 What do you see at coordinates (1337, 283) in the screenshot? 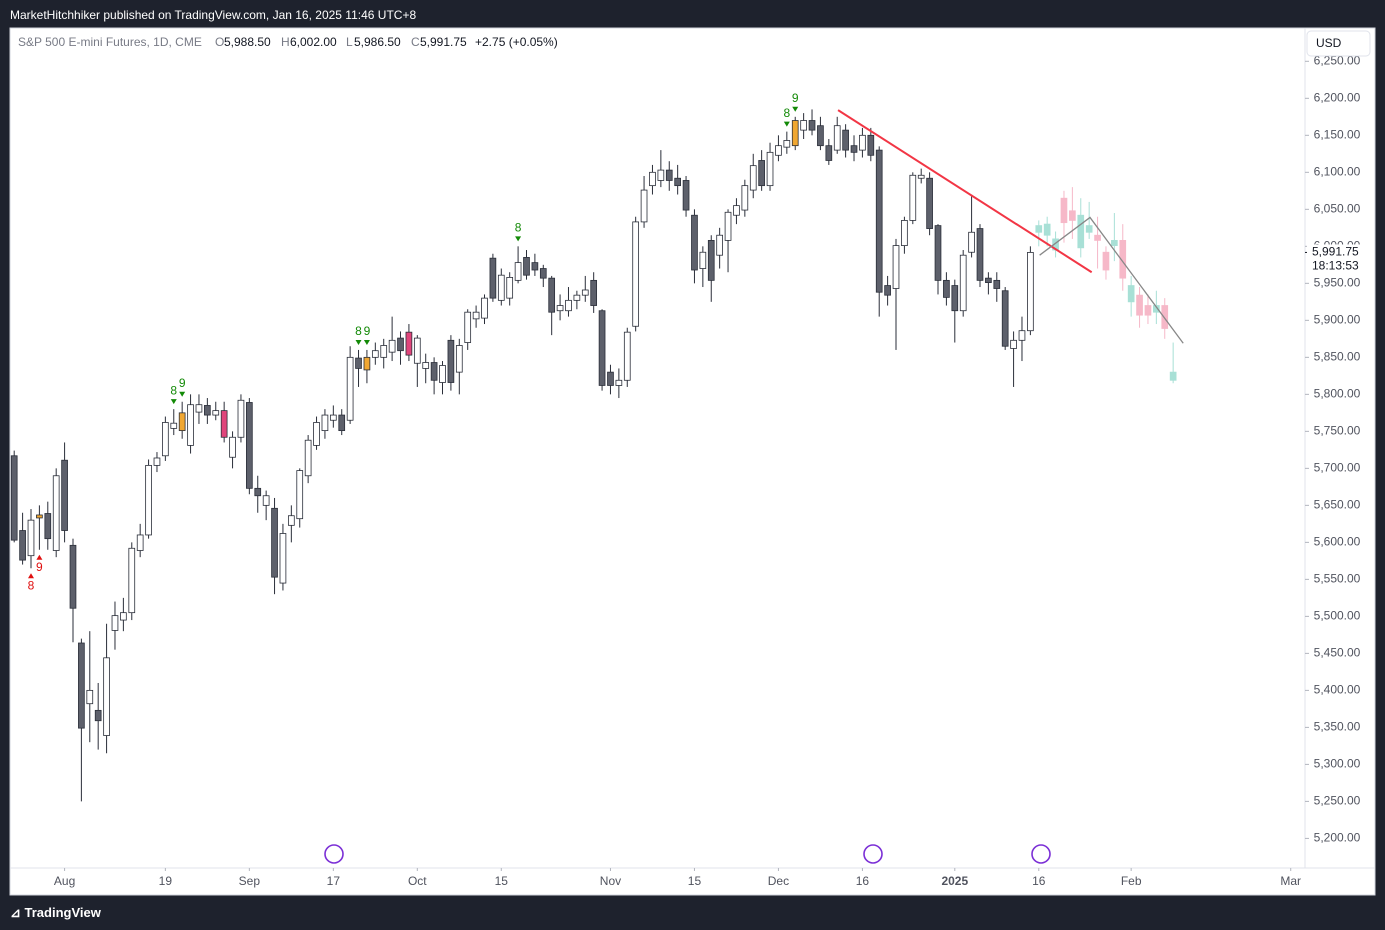
I see `y-tick-label: 5,950.00` at bounding box center [1337, 283].